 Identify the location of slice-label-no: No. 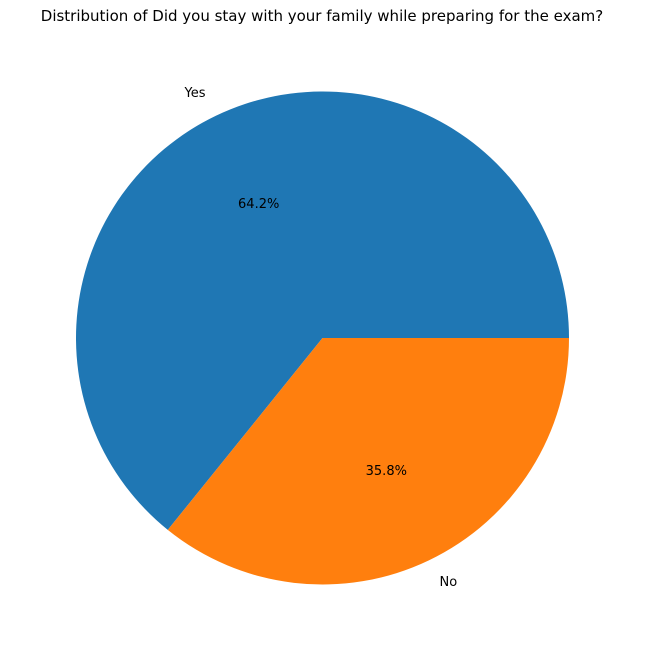
(448, 582).